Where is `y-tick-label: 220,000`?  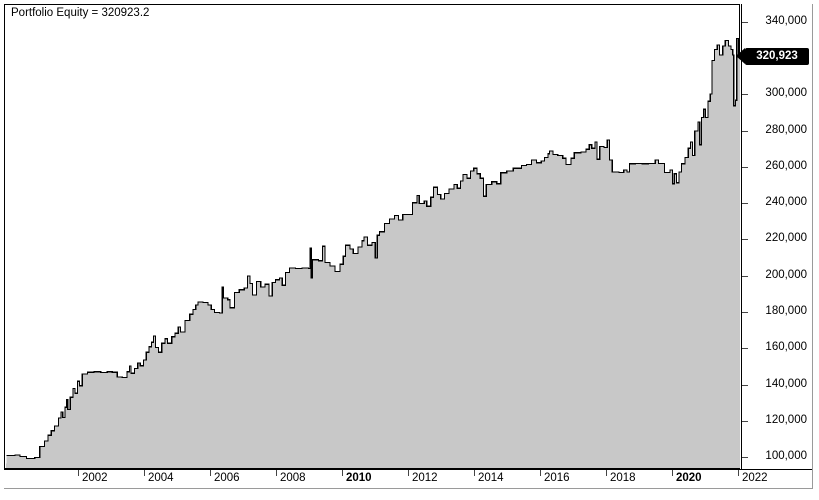 y-tick-label: 220,000 is located at coordinates (786, 238).